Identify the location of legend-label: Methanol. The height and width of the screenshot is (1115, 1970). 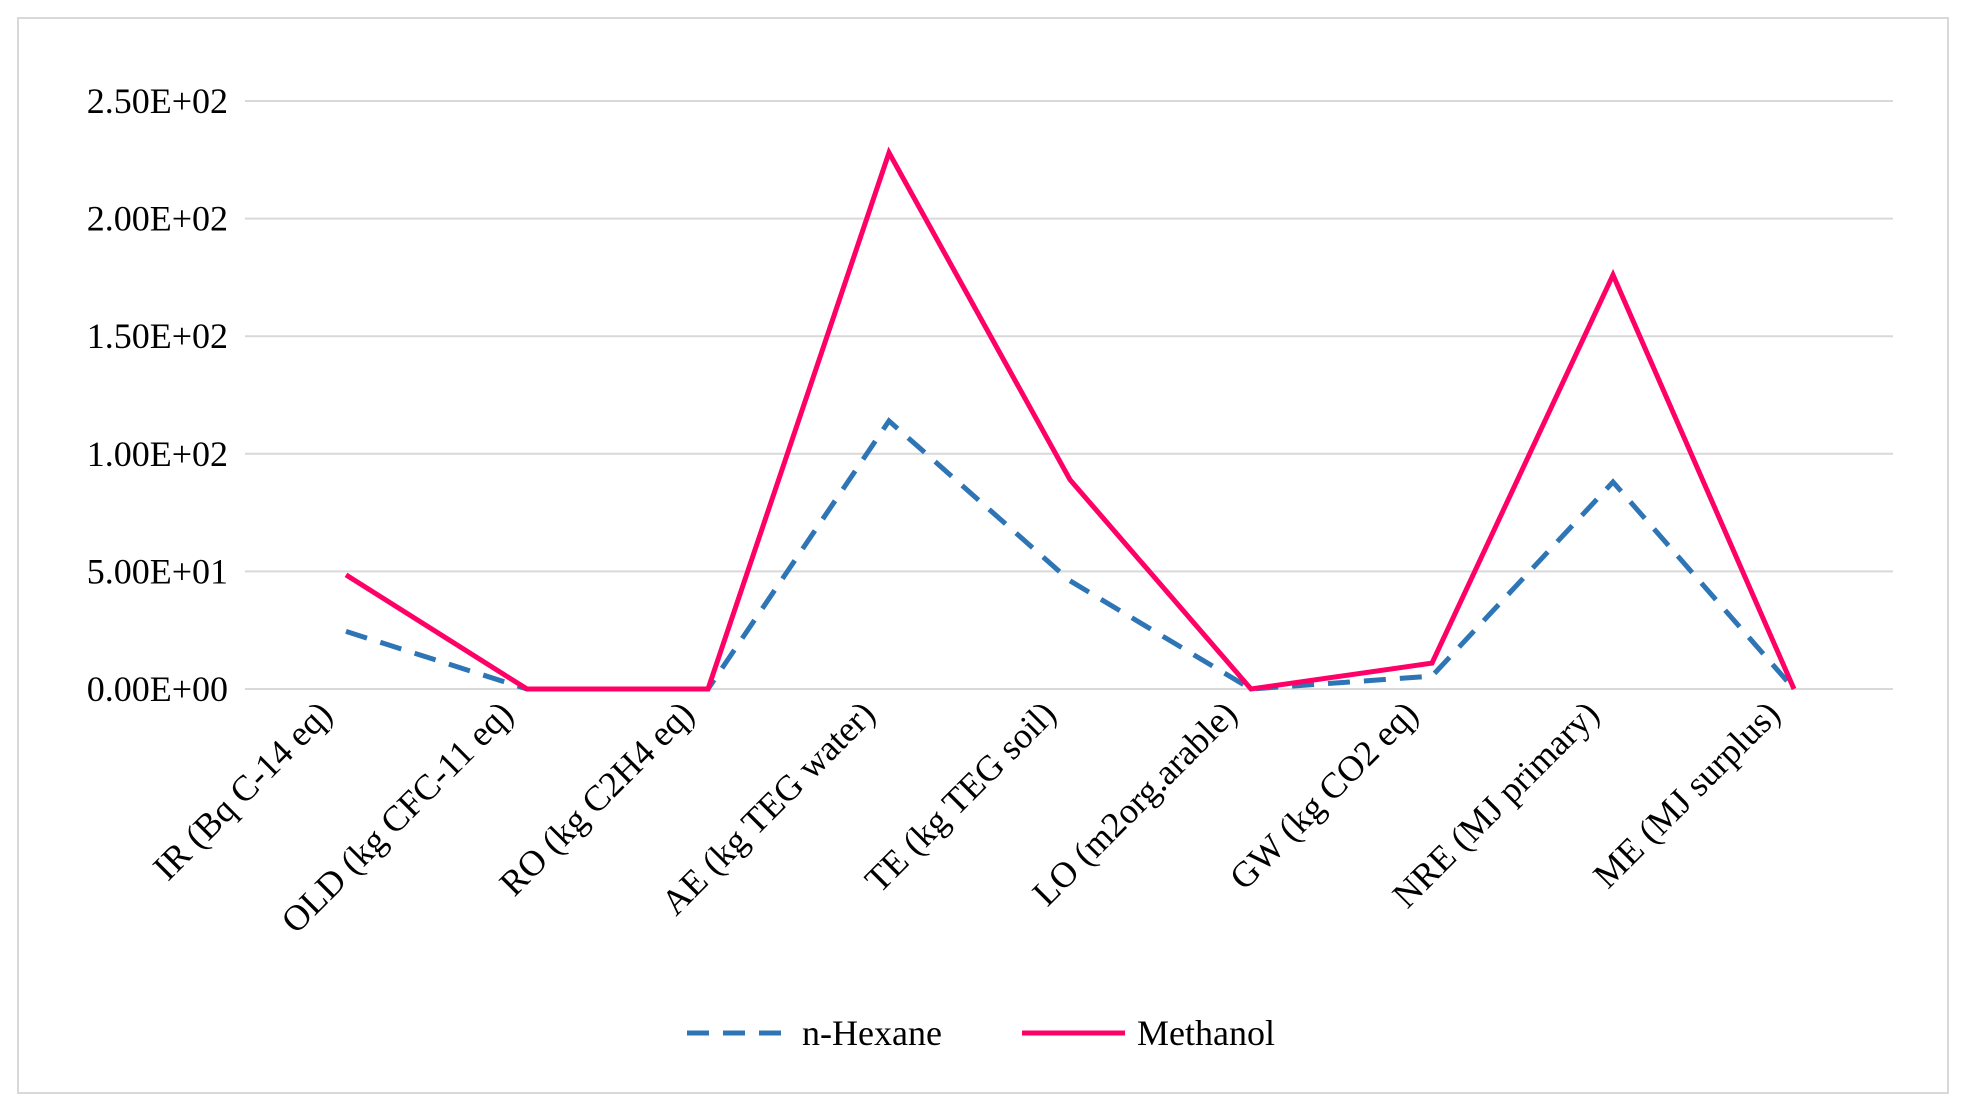
(1206, 1033).